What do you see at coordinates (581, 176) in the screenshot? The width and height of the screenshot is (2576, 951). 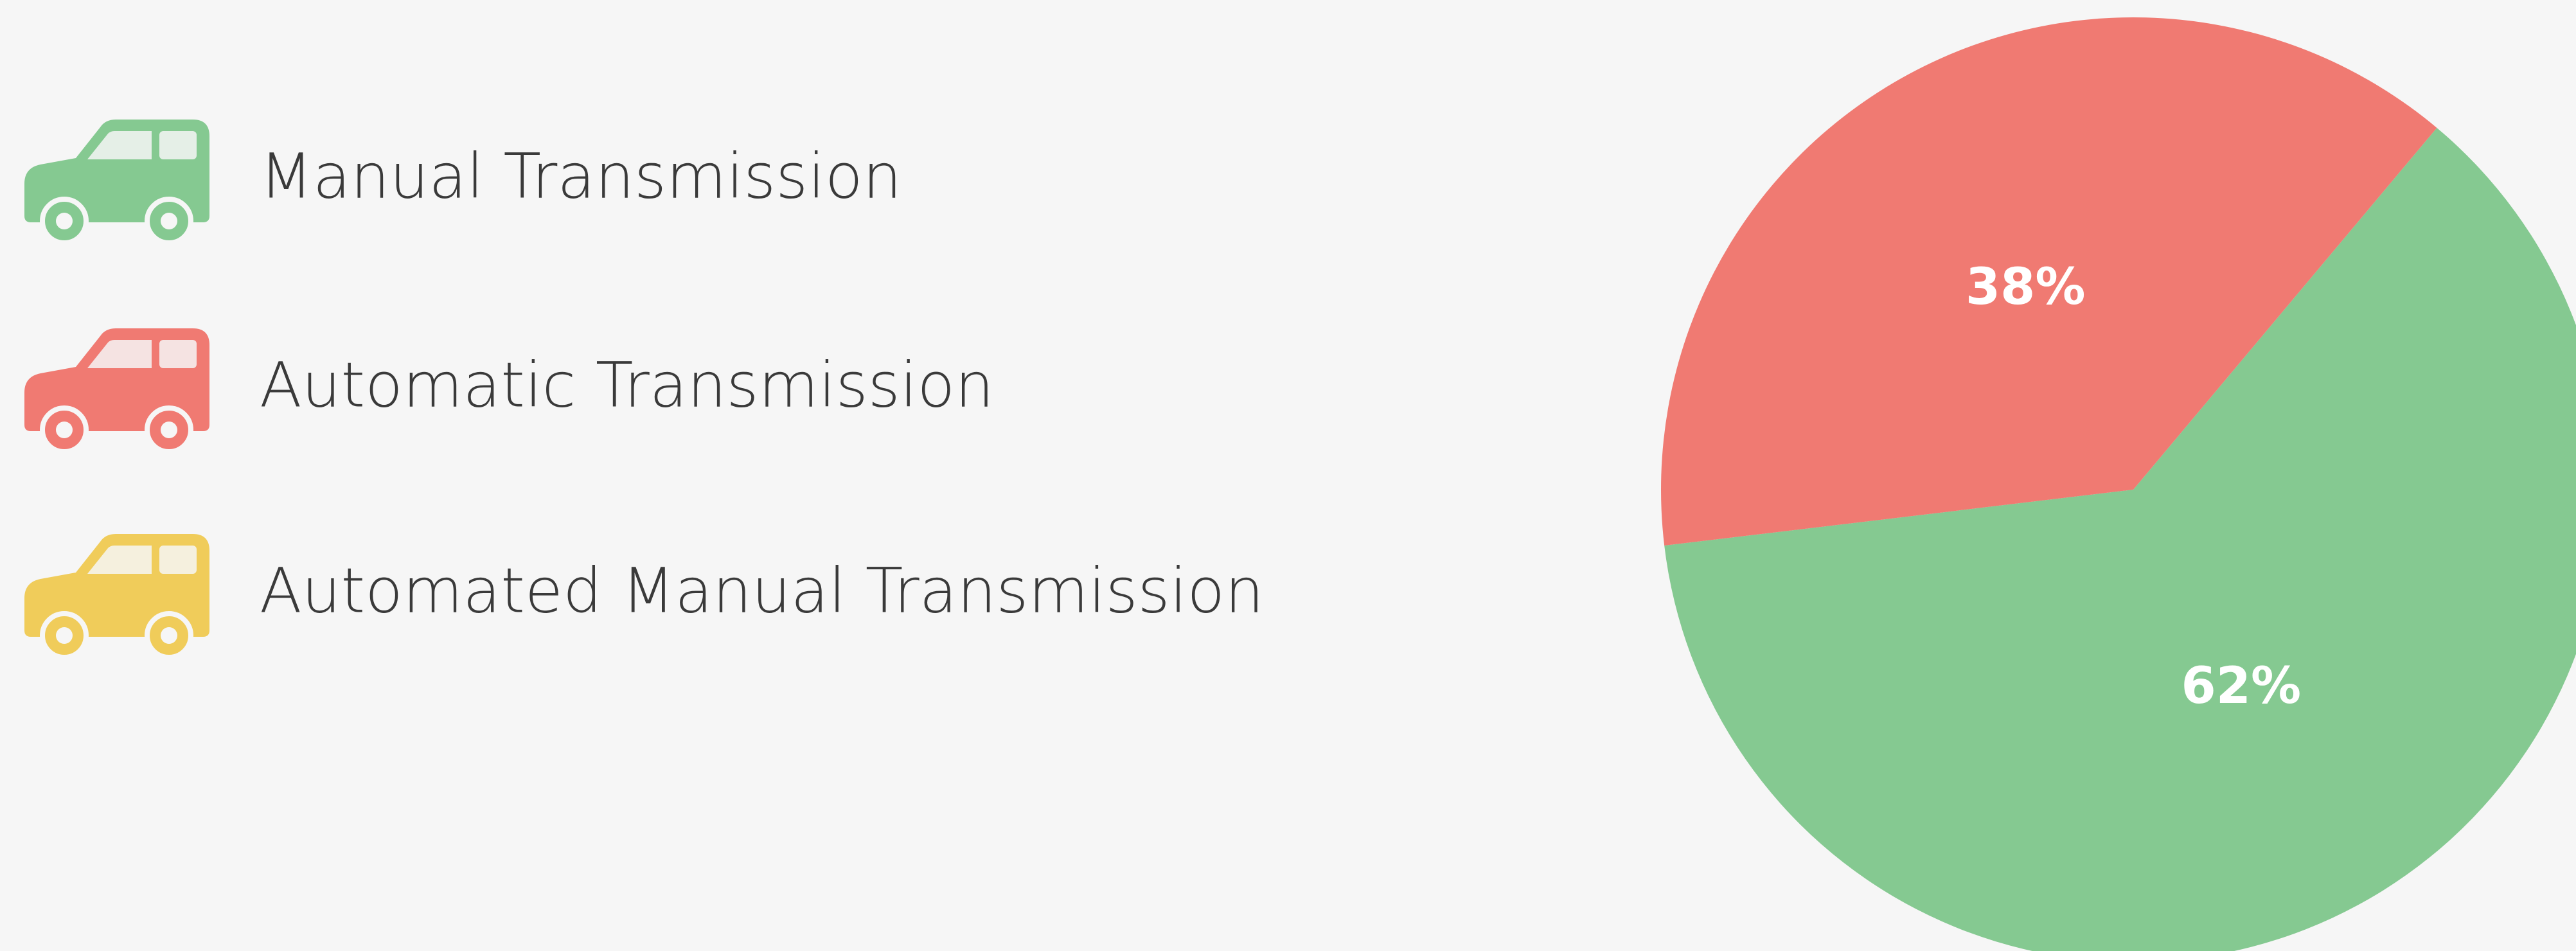 I see `legend-label: Manual Transmission` at bounding box center [581, 176].